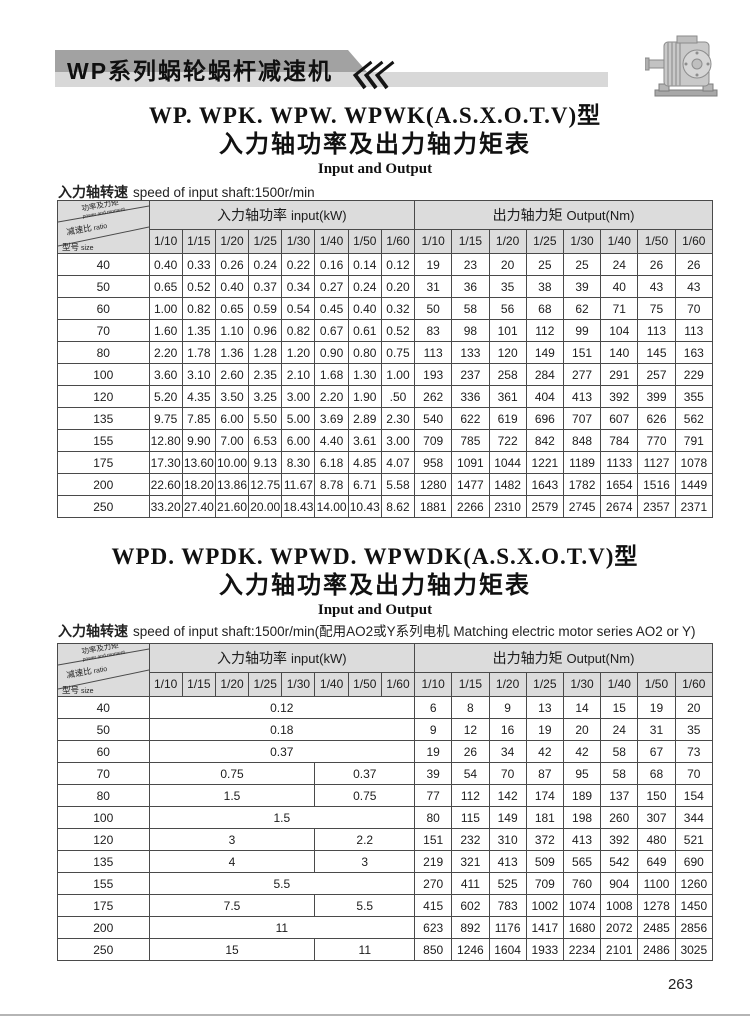  Describe the element at coordinates (470, 817) in the screenshot. I see `output-cell: 115` at that location.